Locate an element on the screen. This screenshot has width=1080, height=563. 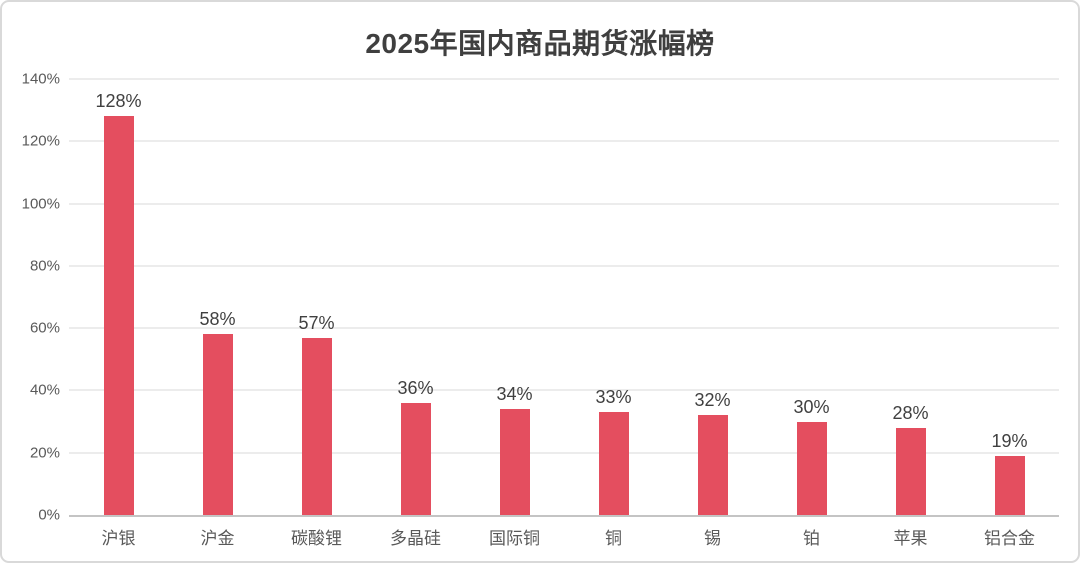
bar-value-label: 32% is located at coordinates (712, 400).